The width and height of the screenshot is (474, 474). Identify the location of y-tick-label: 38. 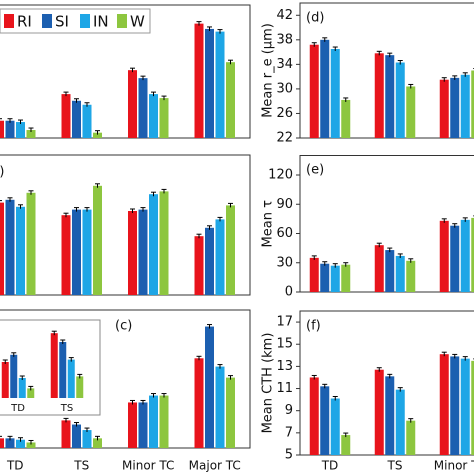
(284, 39).